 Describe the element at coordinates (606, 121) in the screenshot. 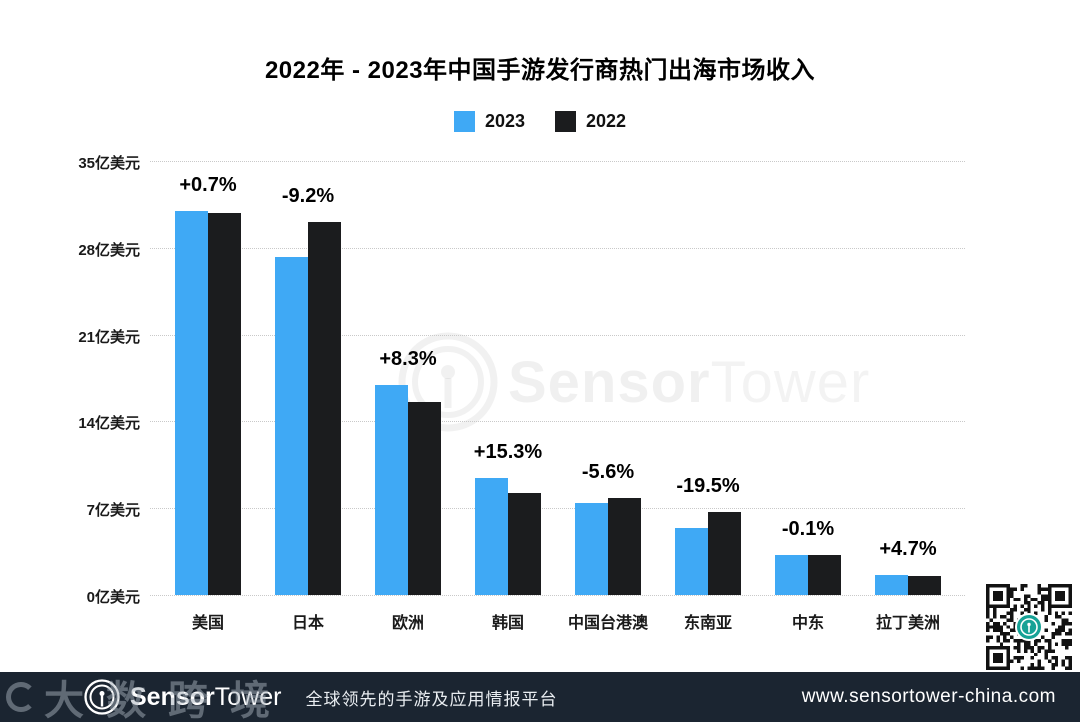

I see `legend-label-2022: 2022` at that location.